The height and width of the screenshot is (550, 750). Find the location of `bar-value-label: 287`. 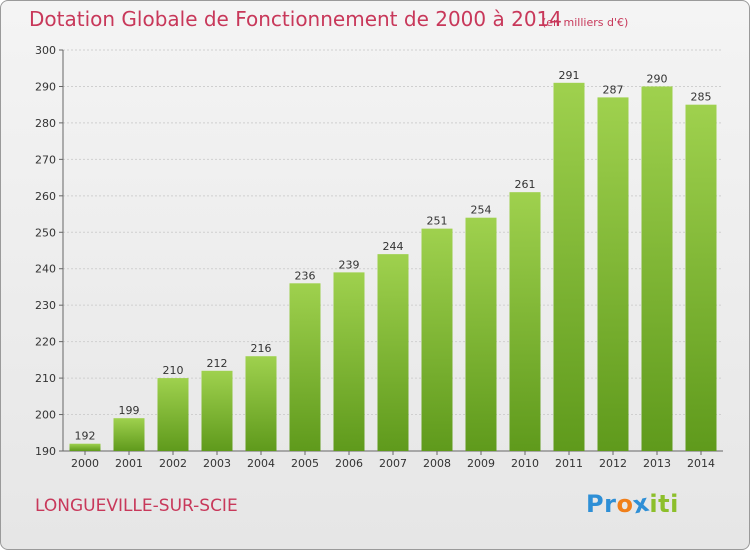

bar-value-label: 287 is located at coordinates (613, 89).